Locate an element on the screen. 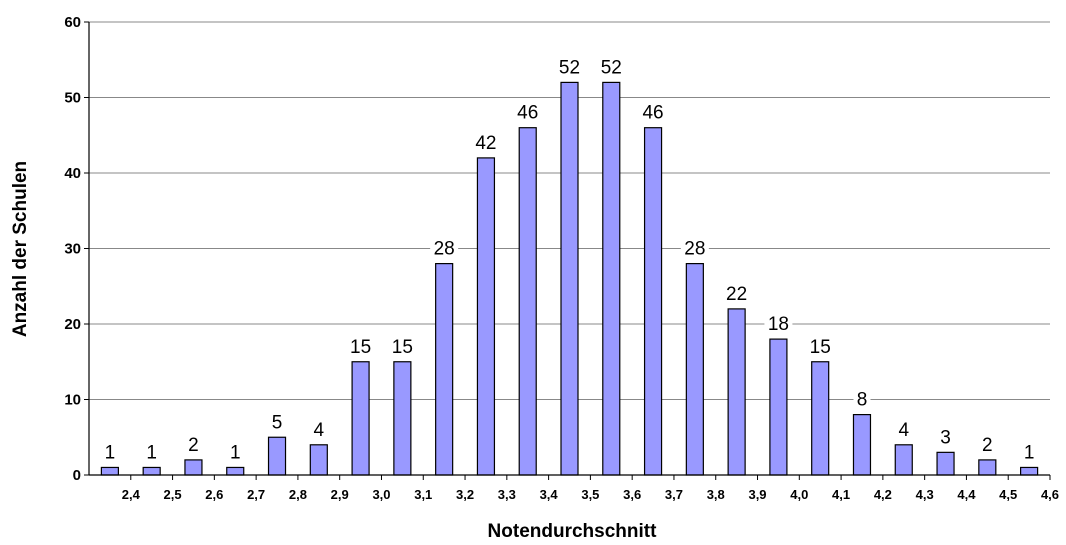  x-tick-label: 2,6 is located at coordinates (214, 494).